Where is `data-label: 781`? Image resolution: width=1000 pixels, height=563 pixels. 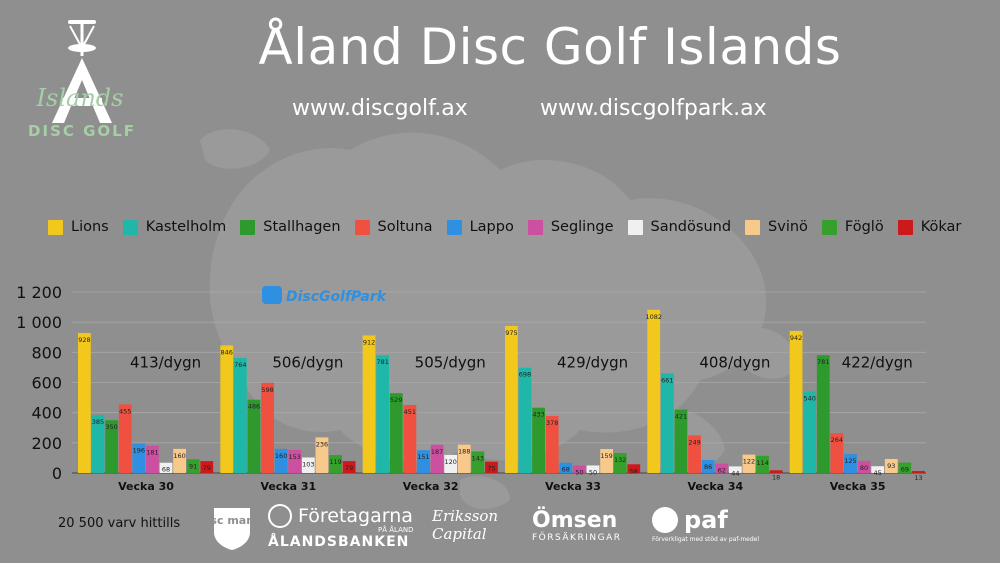 data-label: 781 is located at coordinates (823, 362).